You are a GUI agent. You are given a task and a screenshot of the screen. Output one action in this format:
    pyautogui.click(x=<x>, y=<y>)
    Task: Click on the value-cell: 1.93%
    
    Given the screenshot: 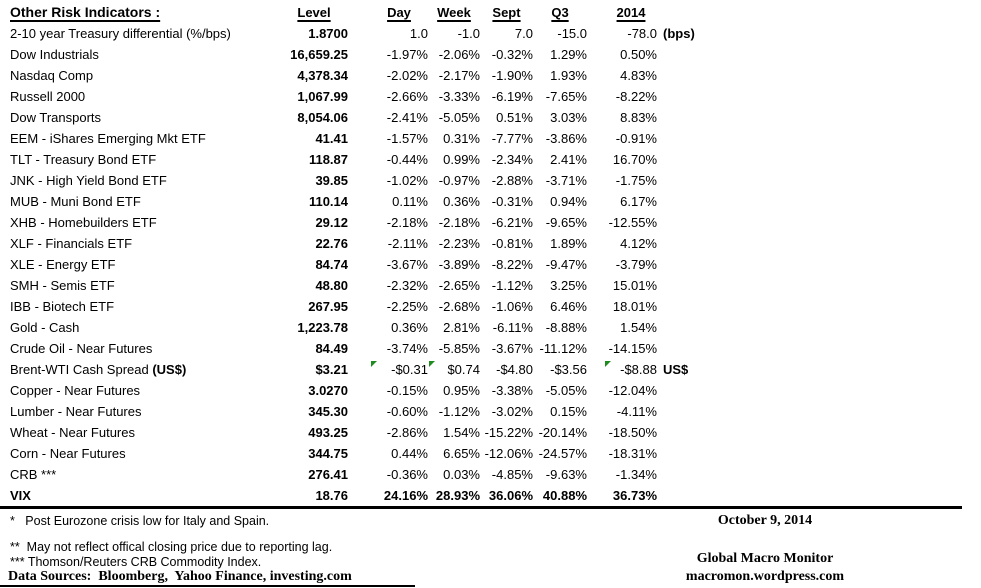 What is the action you would take?
    pyautogui.click(x=568, y=75)
    